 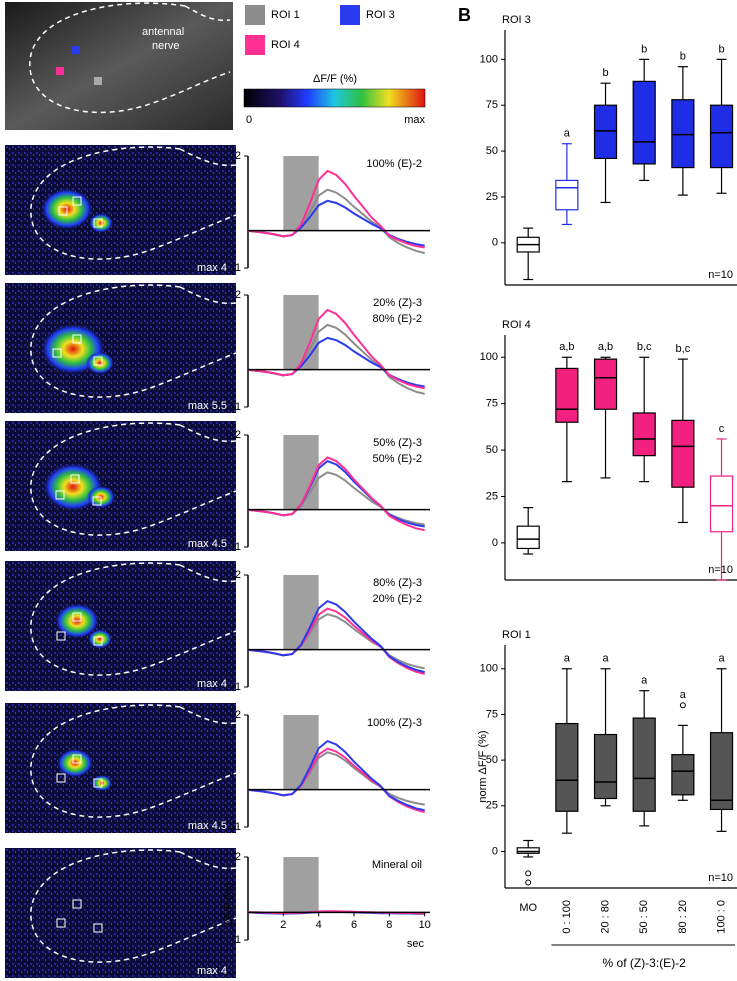 What do you see at coordinates (397, 583) in the screenshot?
I see `condition-label: 80% (Z)-3` at bounding box center [397, 583].